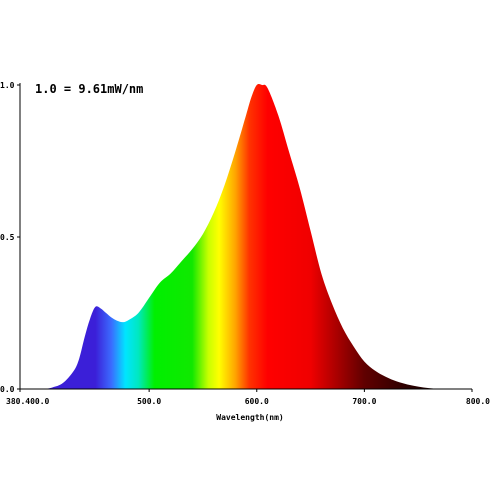 The height and width of the screenshot is (500, 500). Describe the element at coordinates (149, 401) in the screenshot. I see `x-tick-label: 500.0` at that location.